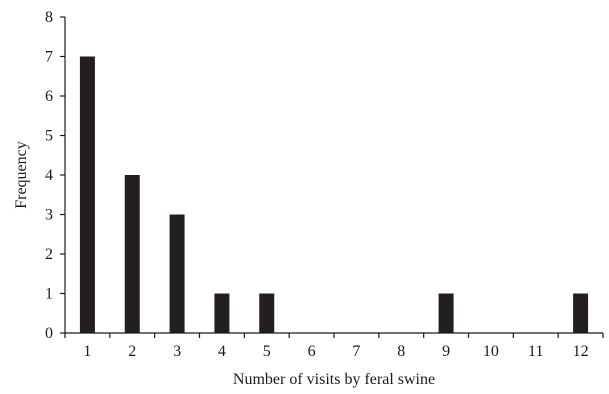 Image resolution: width=609 pixels, height=394 pixels. I want to click on y-tick-label: 5, so click(49, 136).